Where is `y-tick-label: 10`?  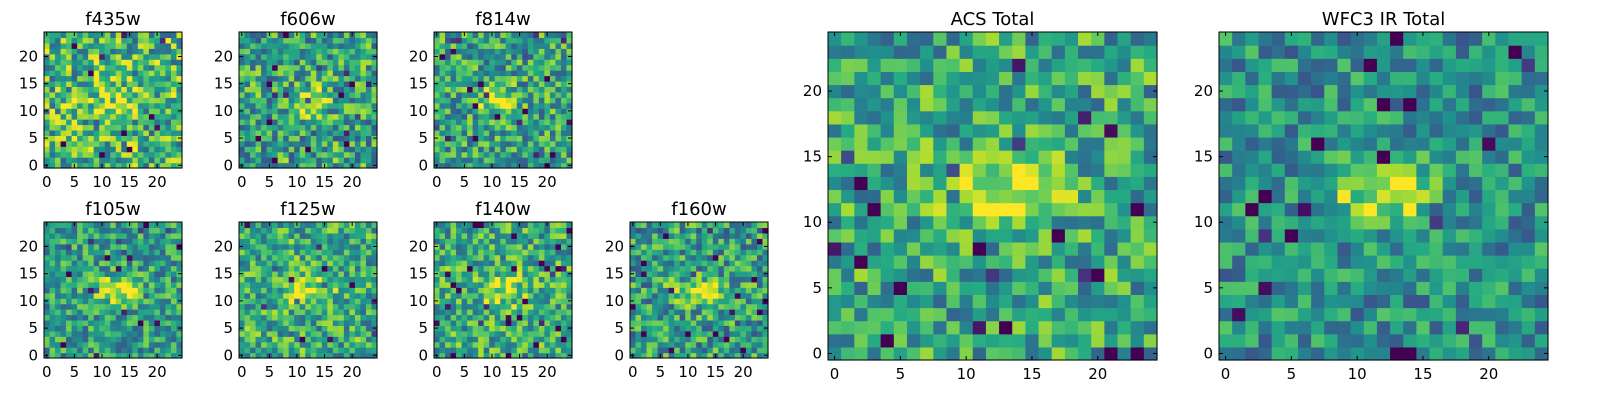 y-tick-label: 10 is located at coordinates (223, 111).